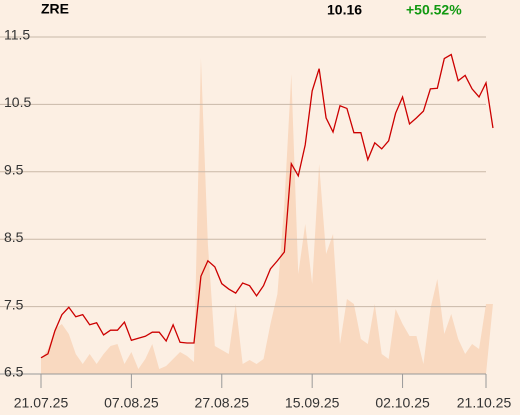 The width and height of the screenshot is (520, 415). I want to click on x-tick-label: 21.07.25, so click(41, 403).